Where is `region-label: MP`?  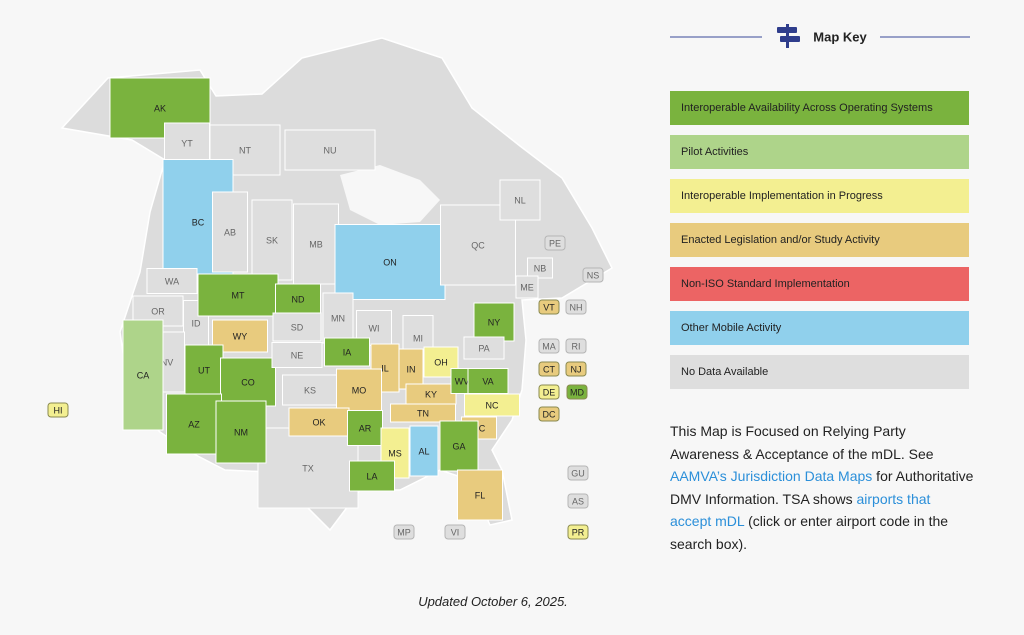 region-label: MP is located at coordinates (404, 532).